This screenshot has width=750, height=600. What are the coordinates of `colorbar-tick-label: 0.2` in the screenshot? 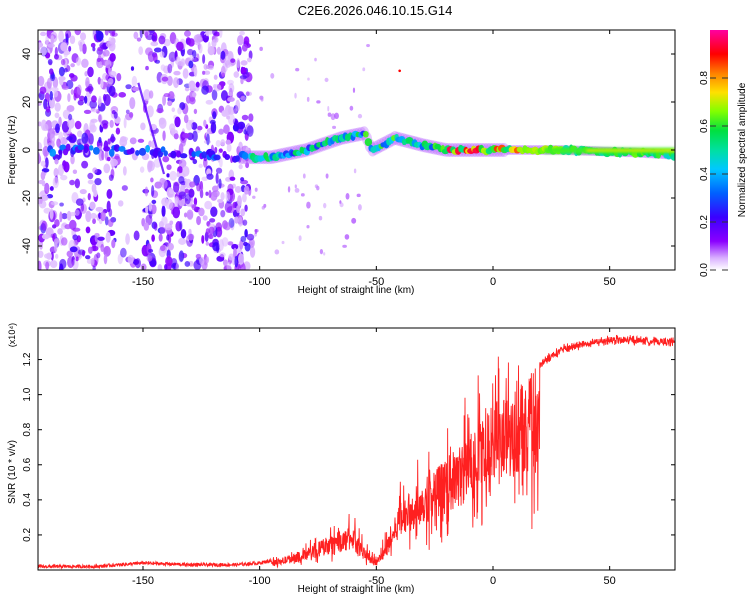 It's located at (704, 222).